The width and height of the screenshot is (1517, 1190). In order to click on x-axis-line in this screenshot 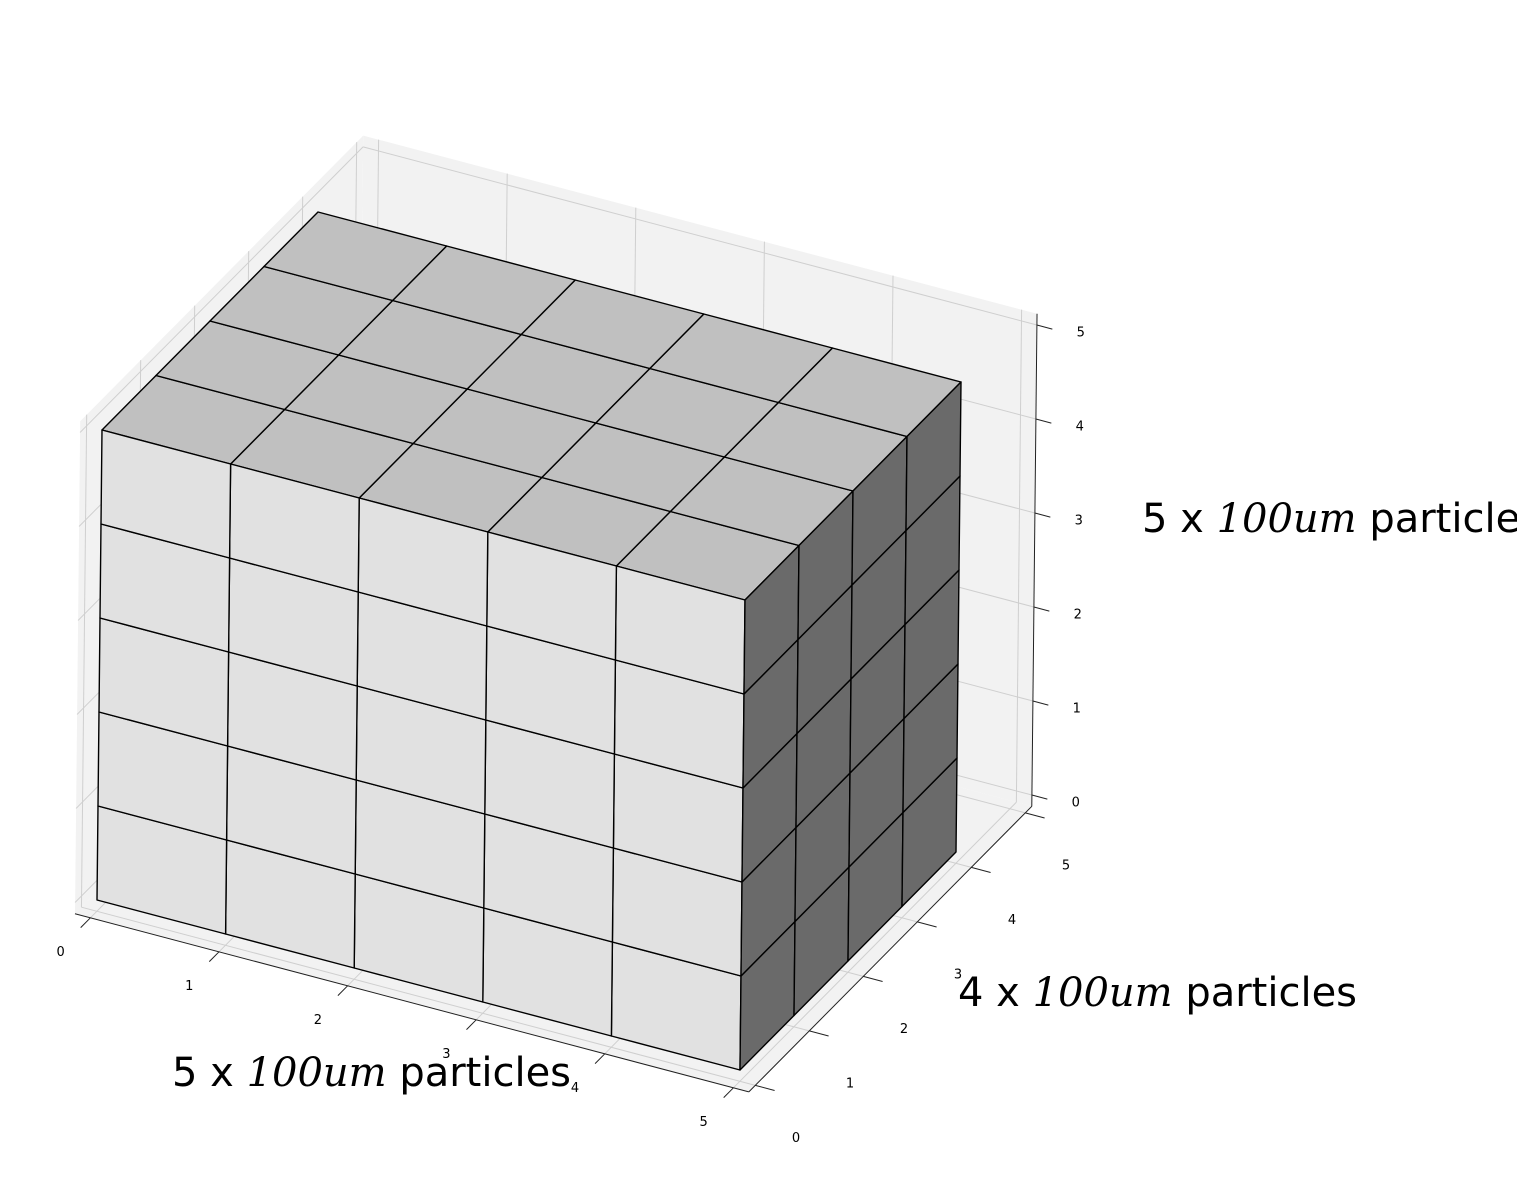, I will do `click(411, 1003)`.